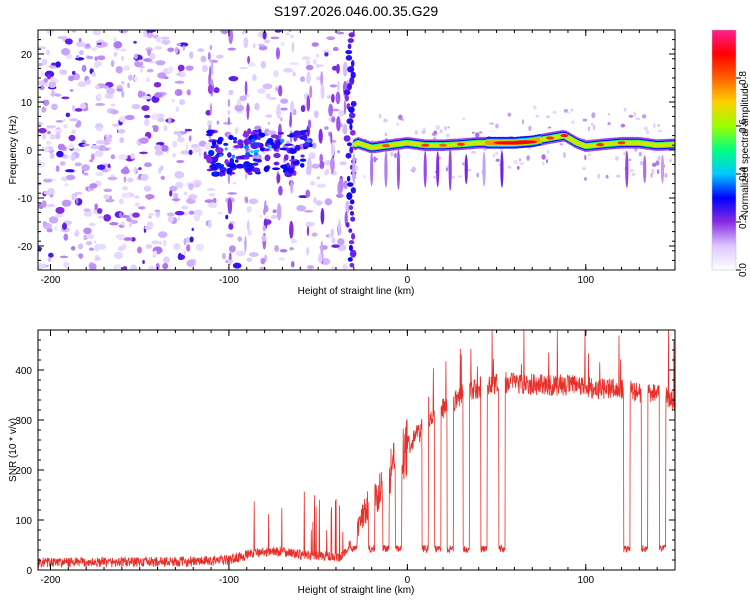  What do you see at coordinates (25, 247) in the screenshot?
I see `spectrogram-ytick-label: -20` at bounding box center [25, 247].